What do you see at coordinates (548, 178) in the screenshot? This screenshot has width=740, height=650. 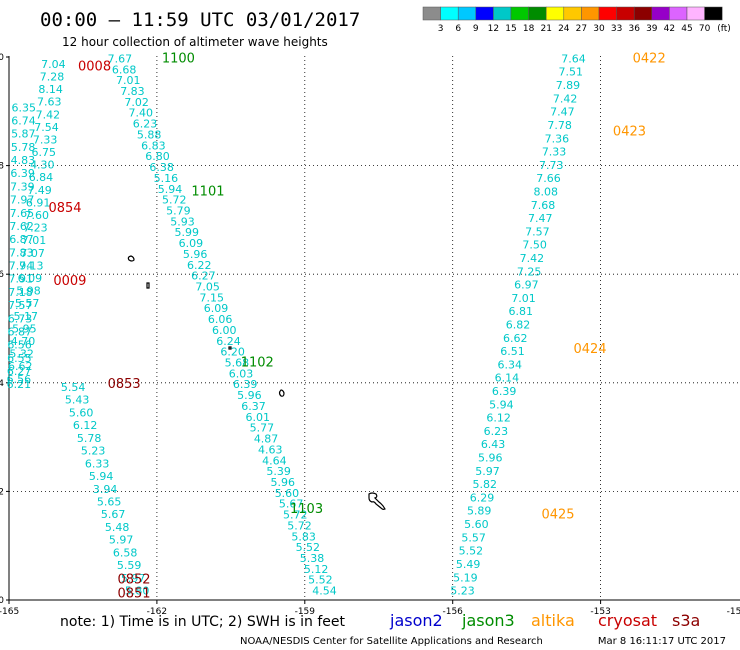 I see `swh-value-label: 7.66` at bounding box center [548, 178].